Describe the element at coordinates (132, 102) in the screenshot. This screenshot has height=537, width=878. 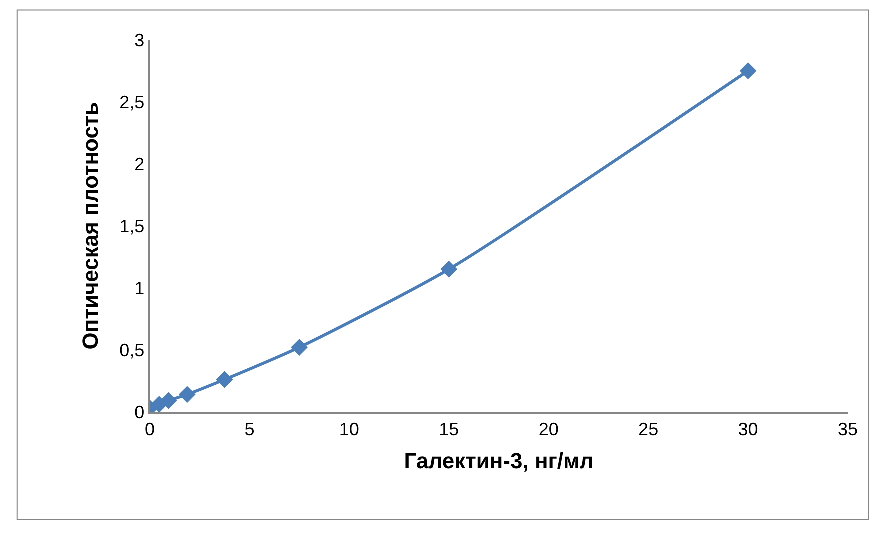
I see `y-tick-label: 2,5` at that location.